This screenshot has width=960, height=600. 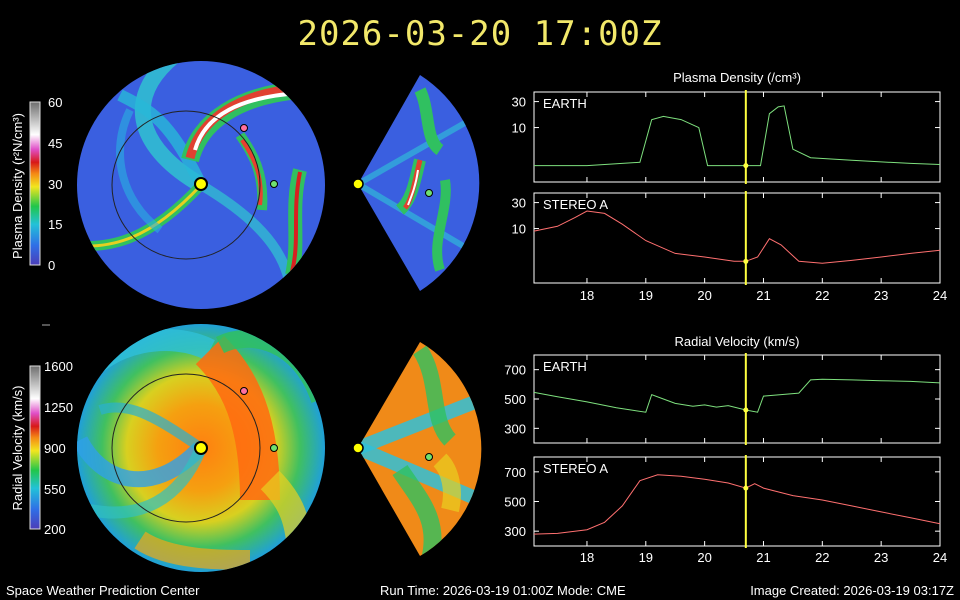 I want to click on sun-marker-velocity, so click(x=201, y=448).